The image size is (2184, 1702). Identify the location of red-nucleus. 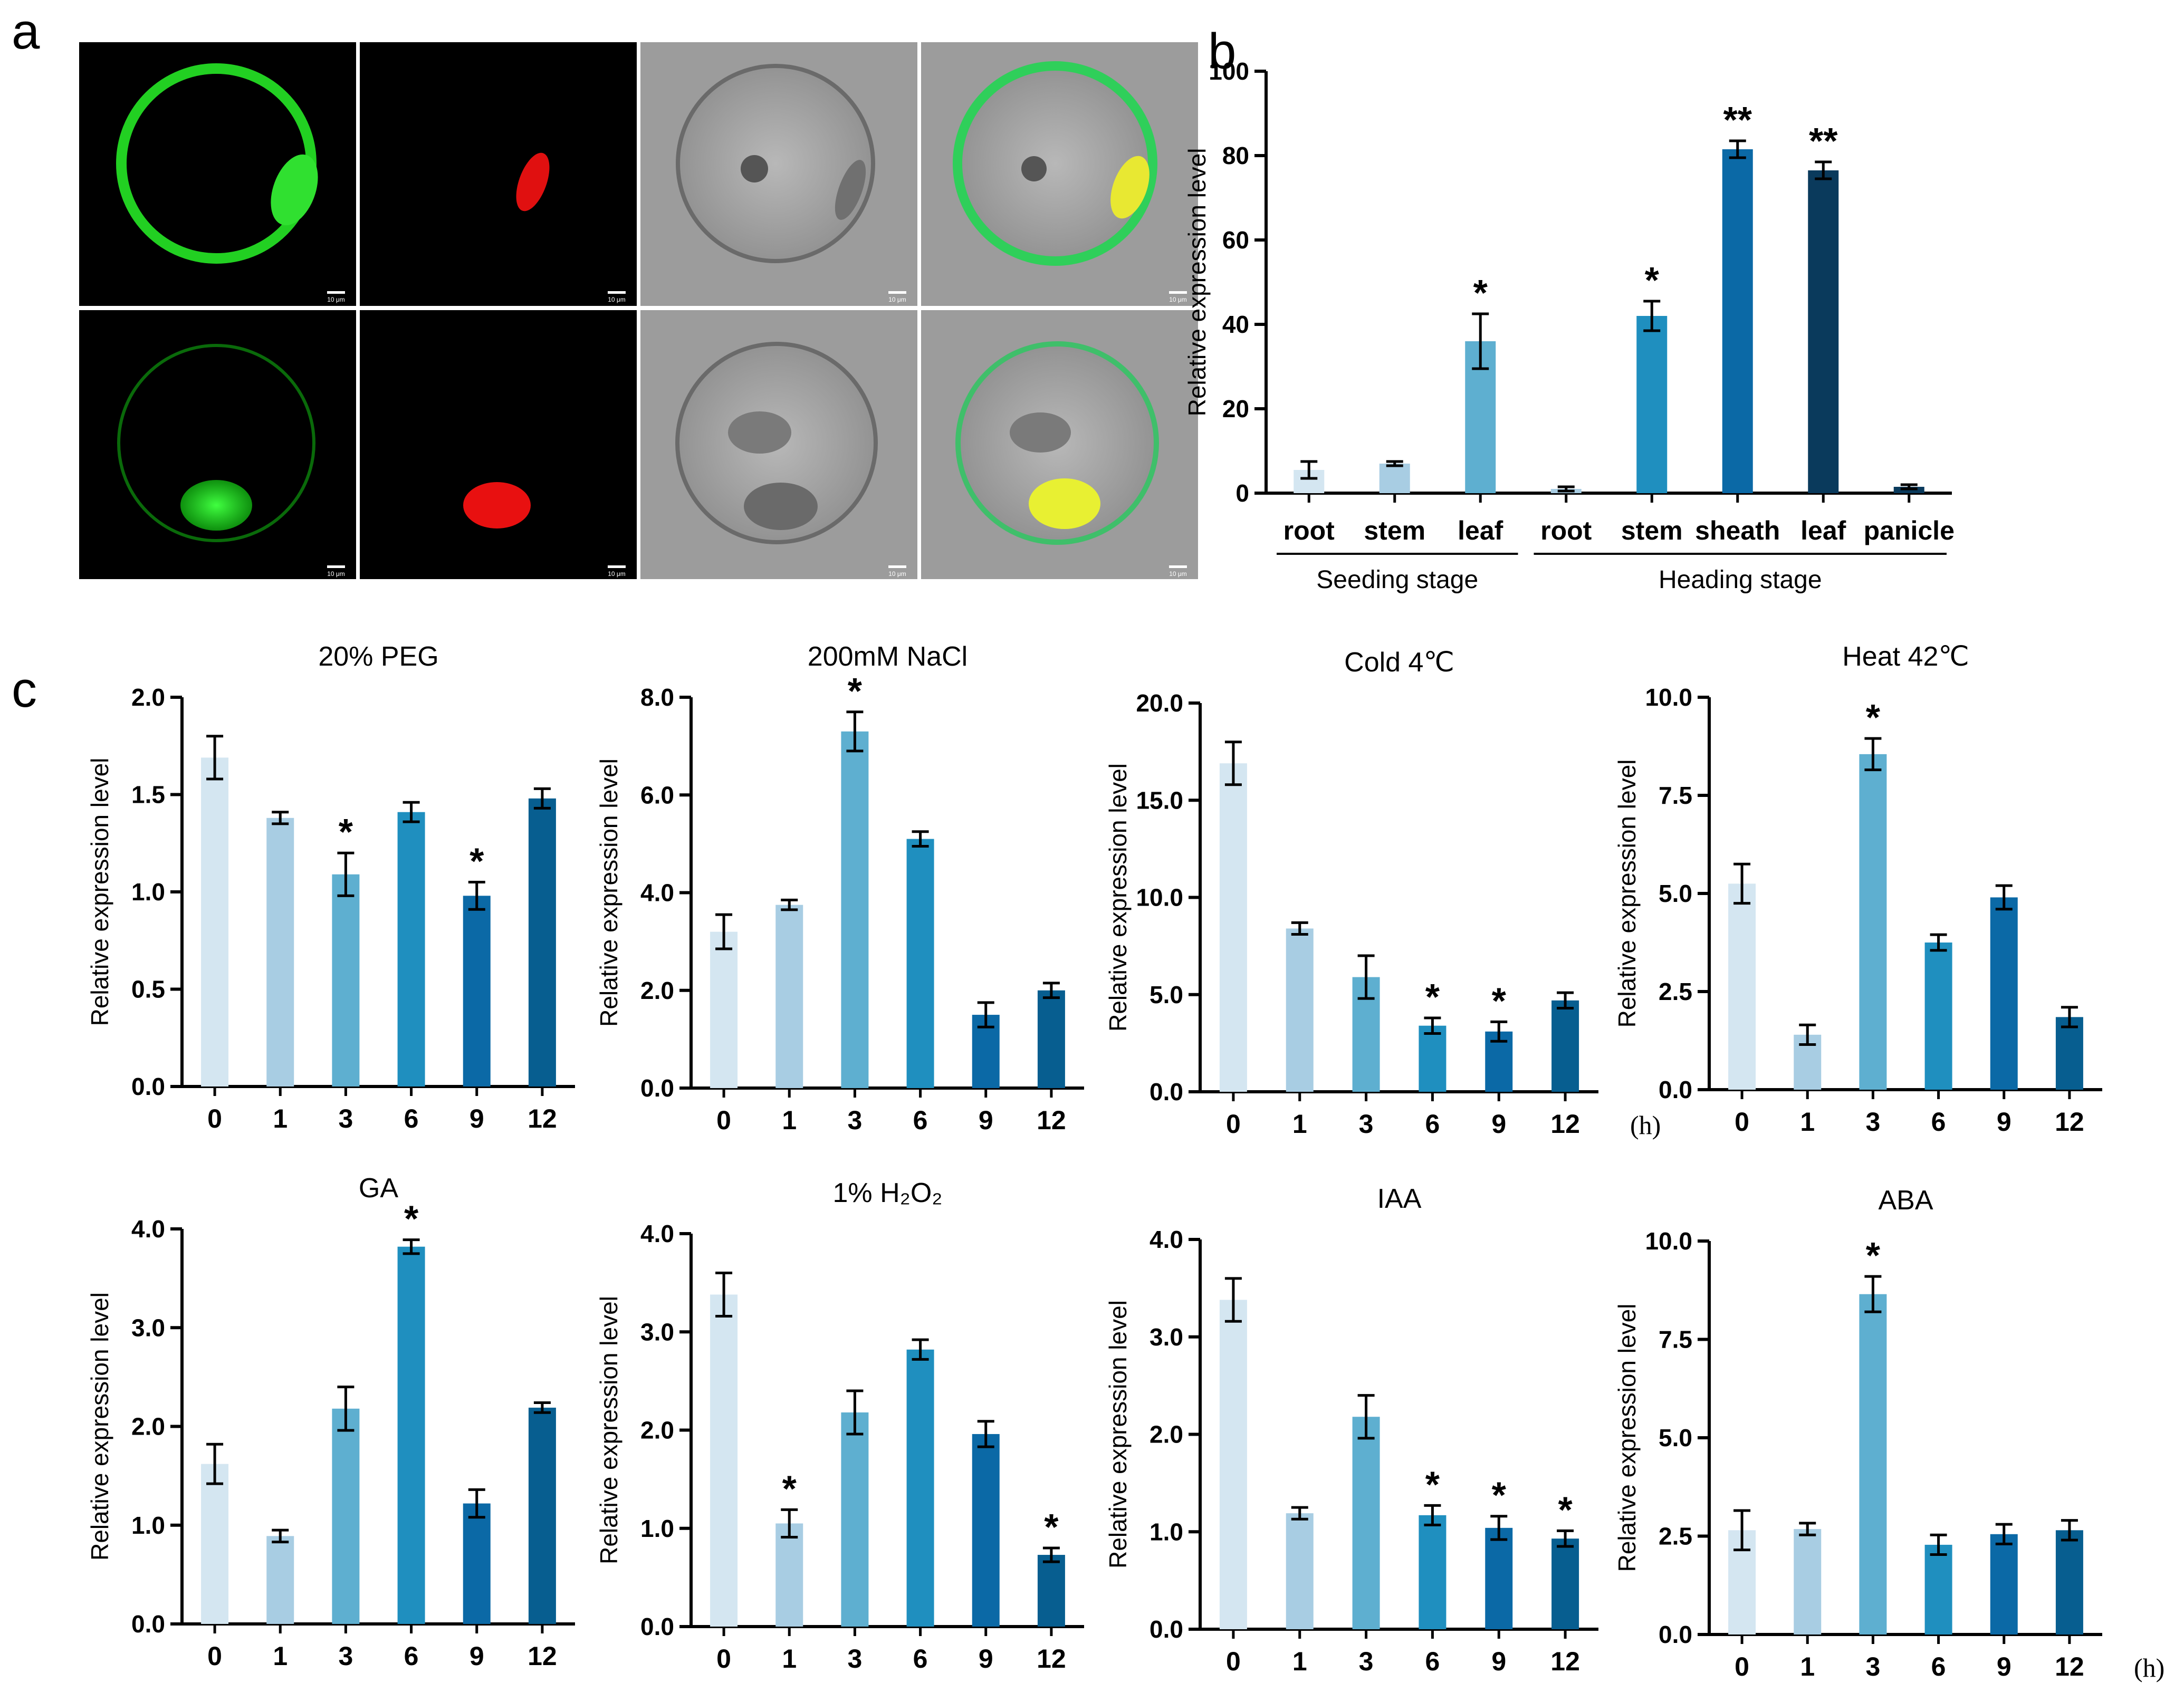
(497, 505).